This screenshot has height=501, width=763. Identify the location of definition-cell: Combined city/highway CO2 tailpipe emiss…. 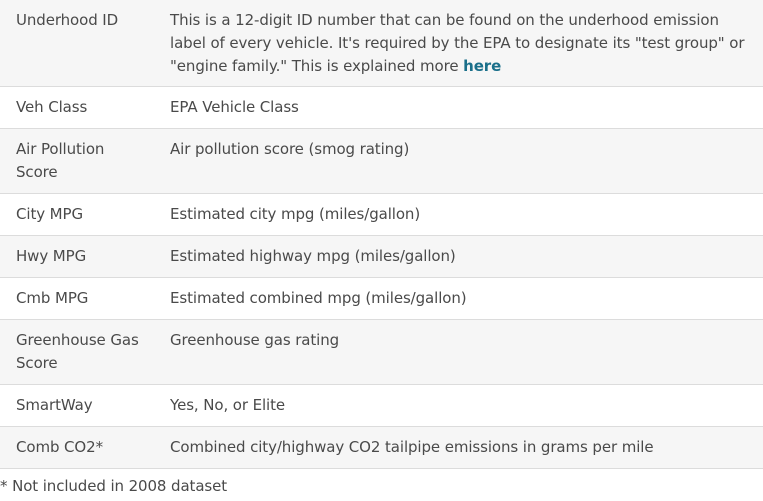
(458, 447).